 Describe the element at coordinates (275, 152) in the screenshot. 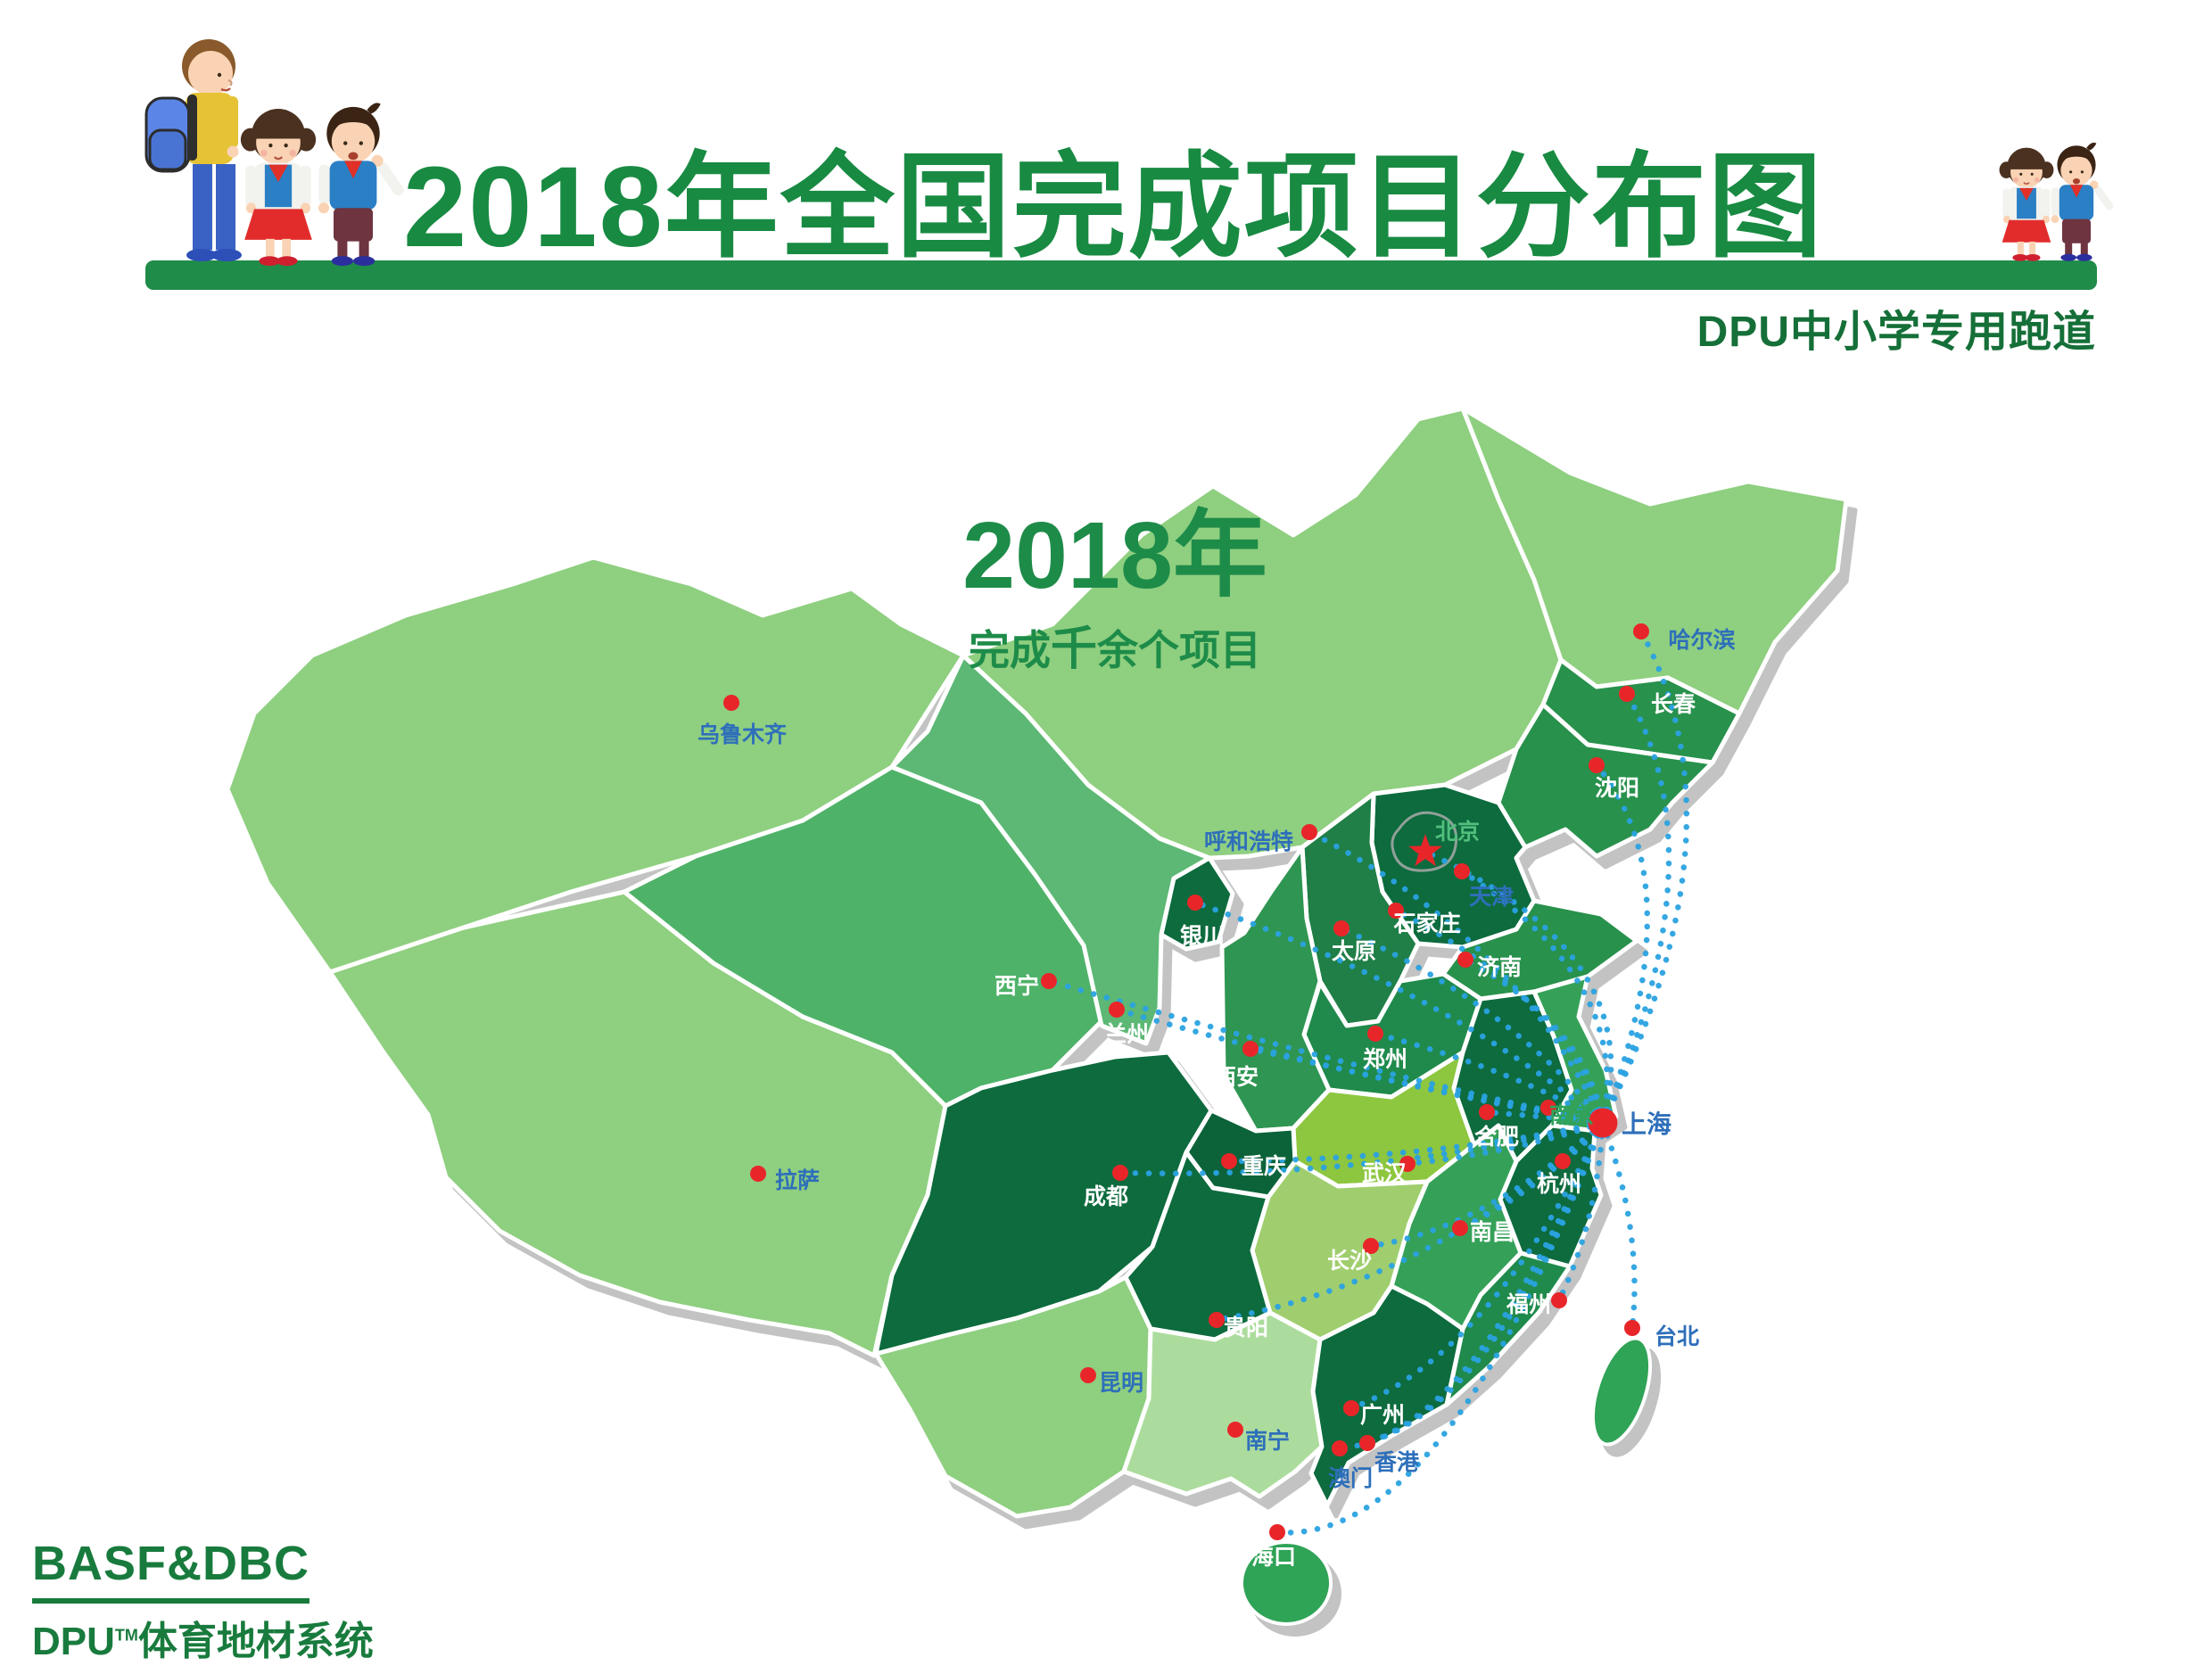

I see `header-kids-left` at that location.